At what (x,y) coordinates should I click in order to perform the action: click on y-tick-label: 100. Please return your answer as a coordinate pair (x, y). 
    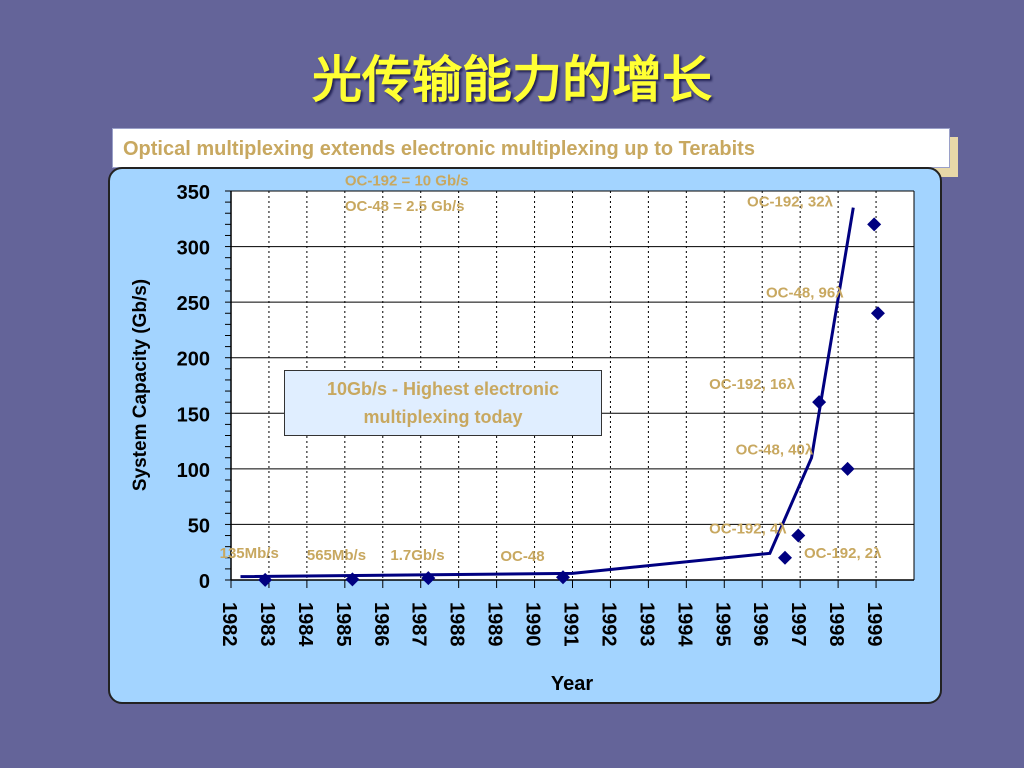
    Looking at the image, I should click on (193, 471).